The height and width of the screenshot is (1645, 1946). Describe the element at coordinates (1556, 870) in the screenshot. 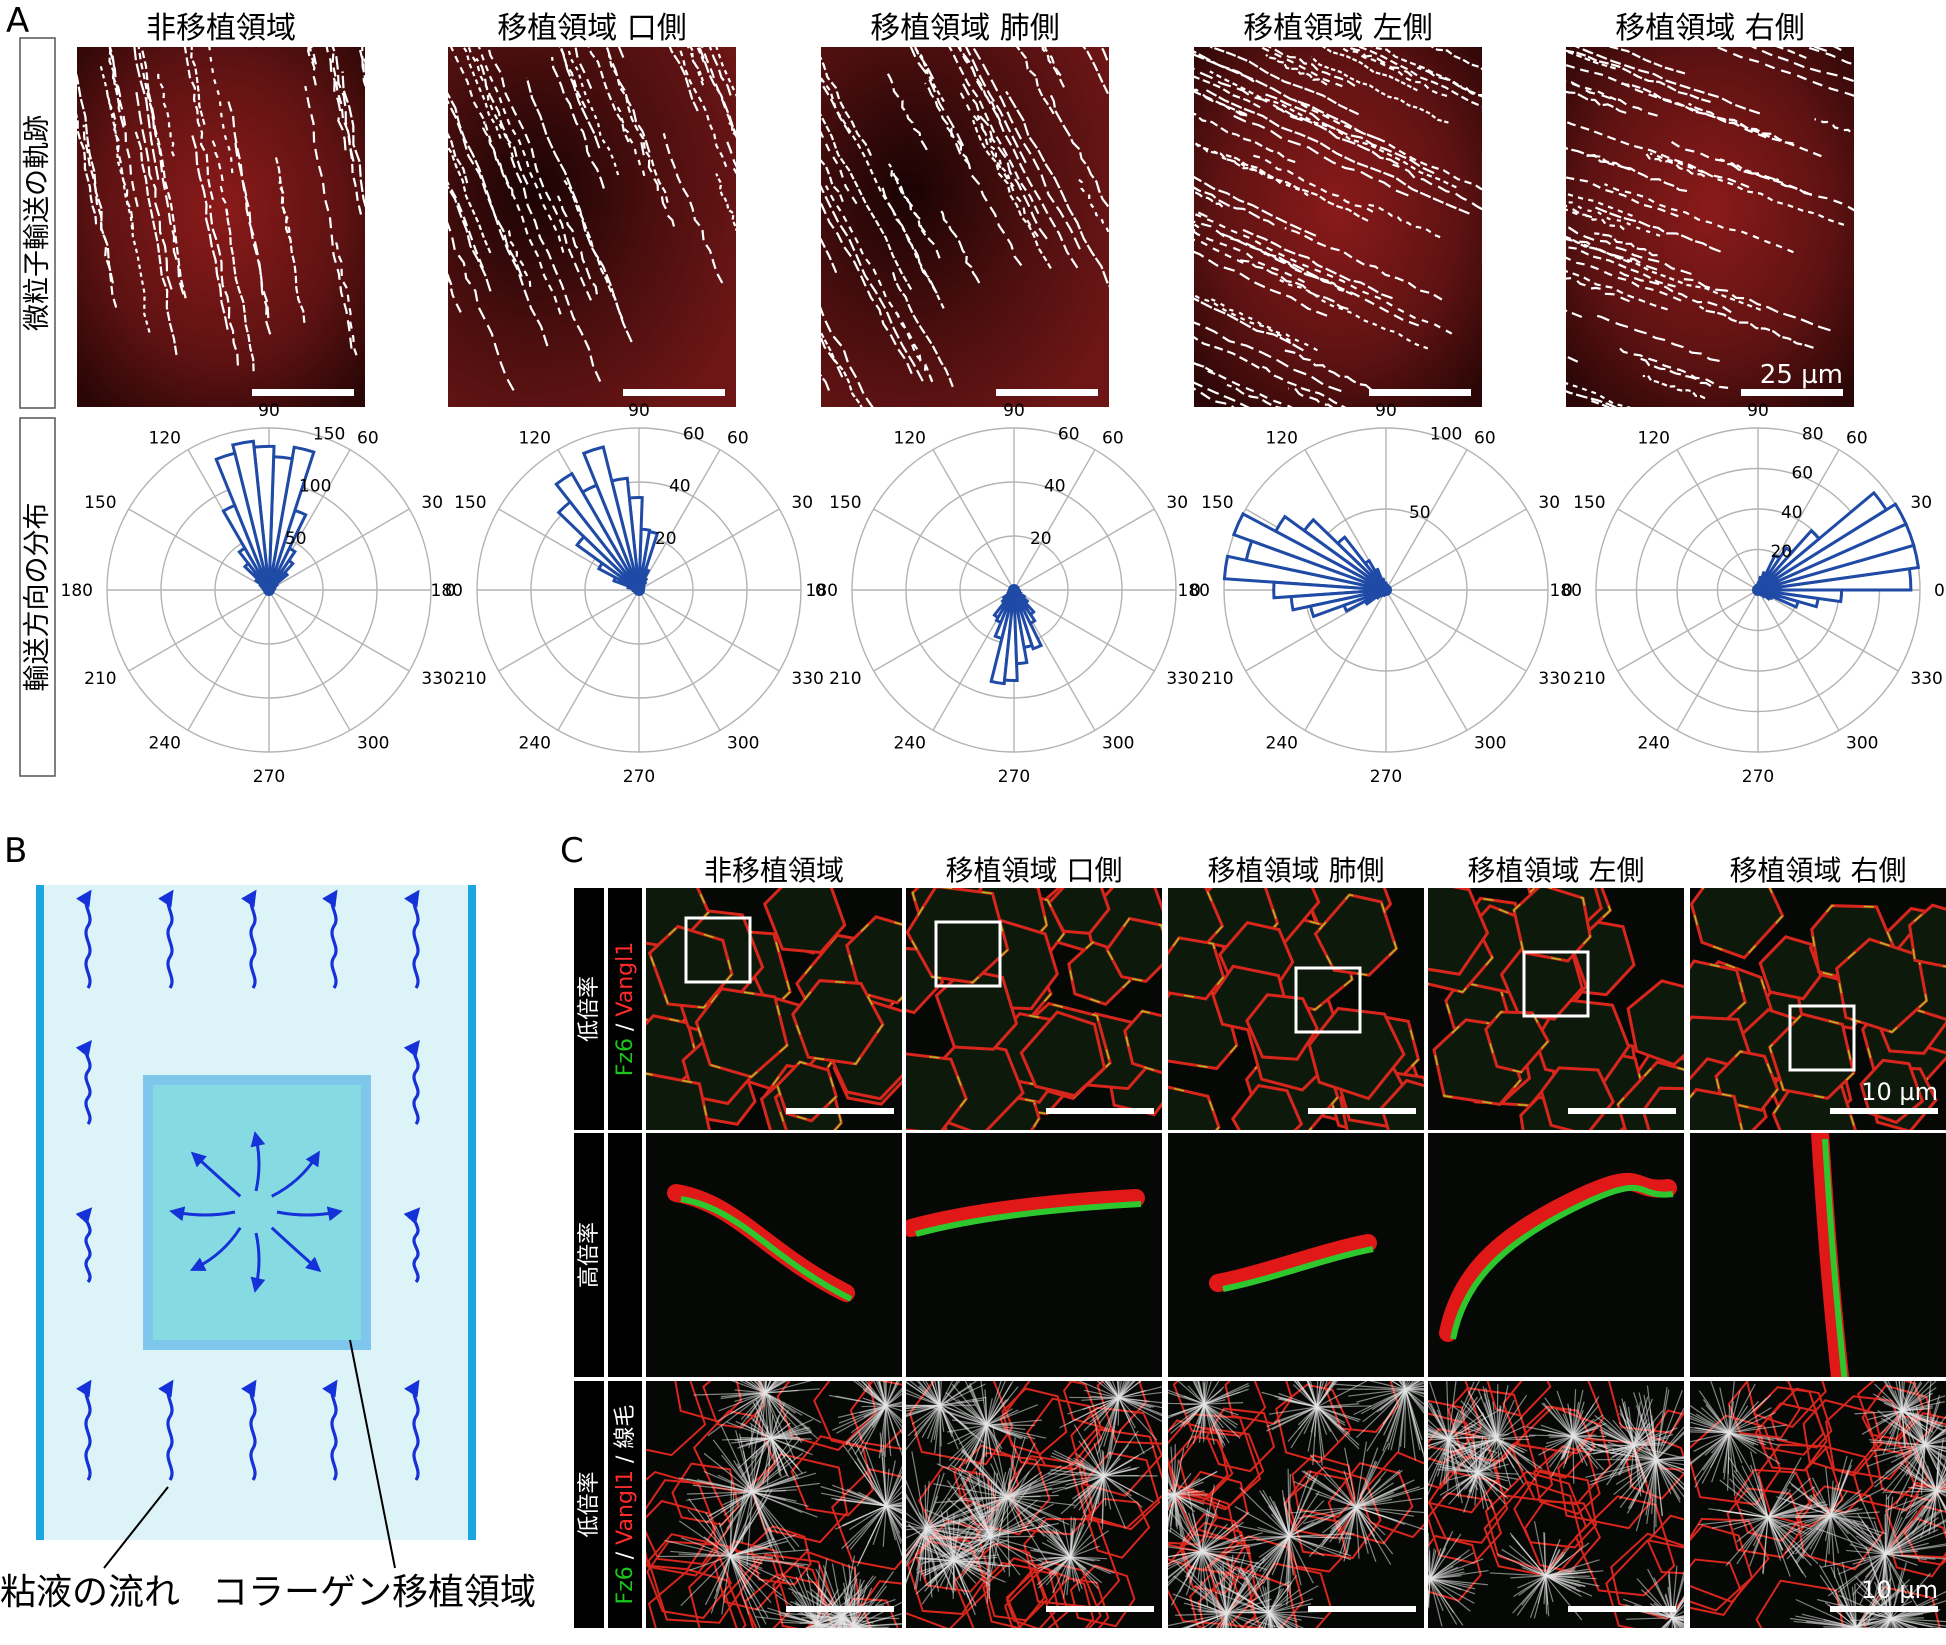

I see `panel-c-column-header: 移植領域 左側` at that location.